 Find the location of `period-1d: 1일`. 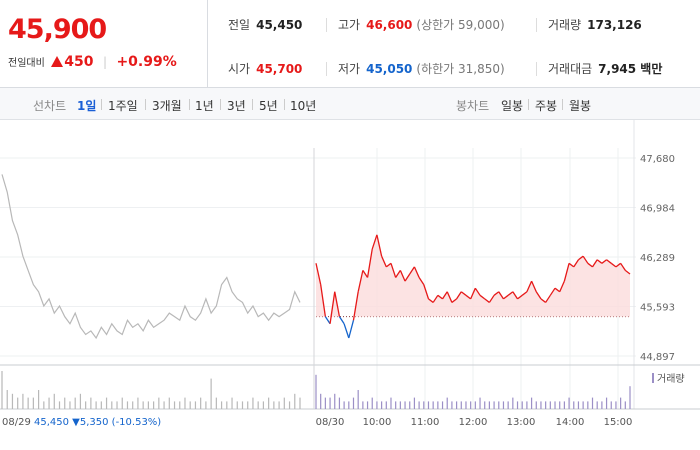

period-1d: 1일 is located at coordinates (87, 106).